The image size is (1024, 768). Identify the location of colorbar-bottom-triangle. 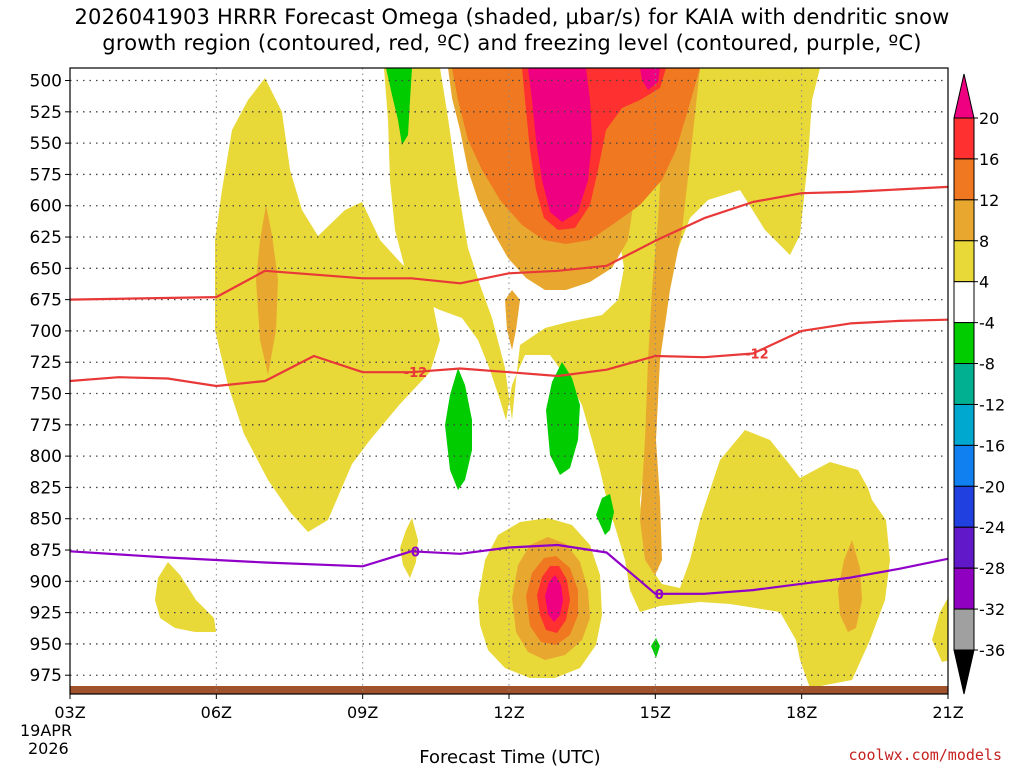
(964, 672).